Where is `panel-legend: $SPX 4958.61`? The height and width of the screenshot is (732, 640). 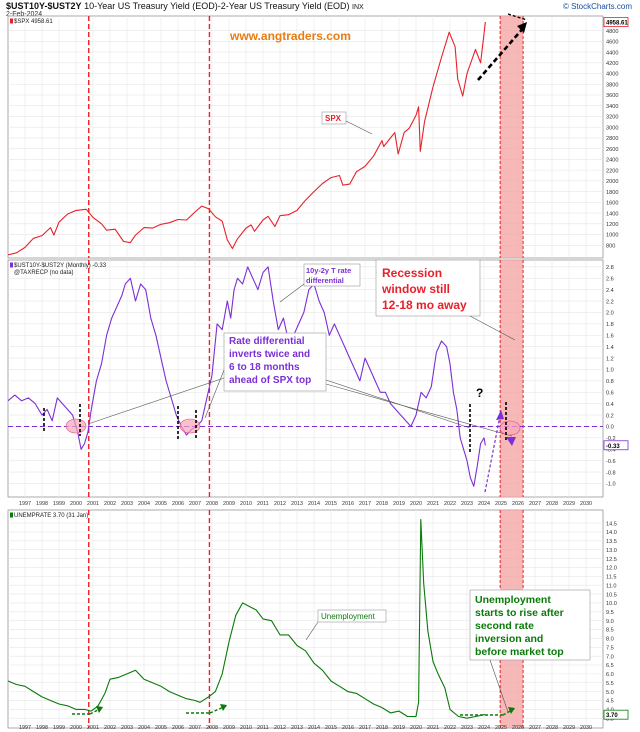 panel-legend: $SPX 4958.61 is located at coordinates (33, 22).